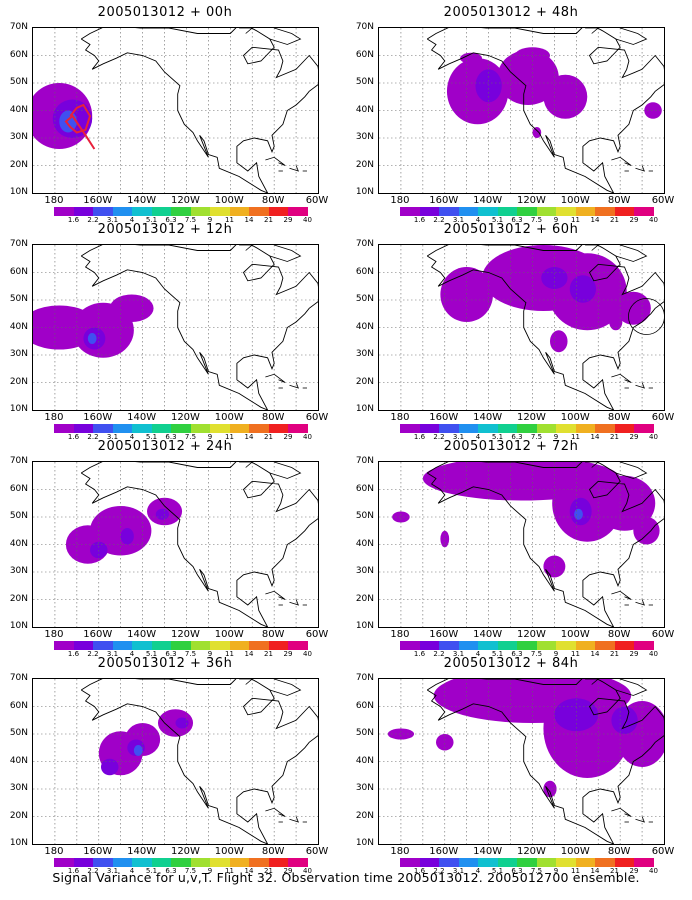  What do you see at coordinates (98, 200) in the screenshot?
I see `lon-tick-label: 160W` at bounding box center [98, 200].